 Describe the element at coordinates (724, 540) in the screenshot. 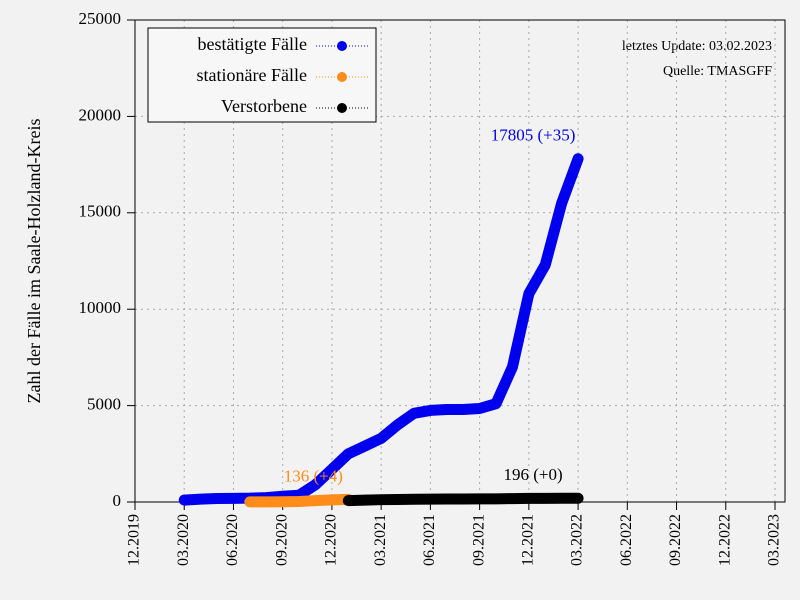

I see `x-tick-label: 12.2022` at that location.